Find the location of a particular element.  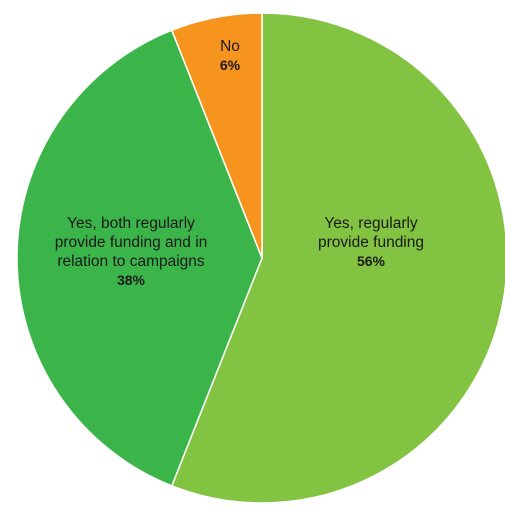

slice-label-2-line-0: No is located at coordinates (230, 46).